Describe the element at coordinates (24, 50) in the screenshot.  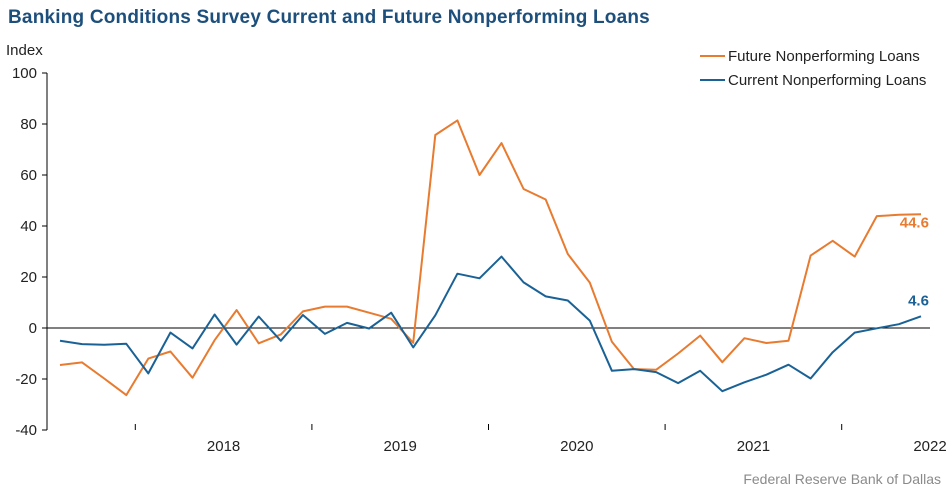
I see `y-axis-label: Index` at that location.